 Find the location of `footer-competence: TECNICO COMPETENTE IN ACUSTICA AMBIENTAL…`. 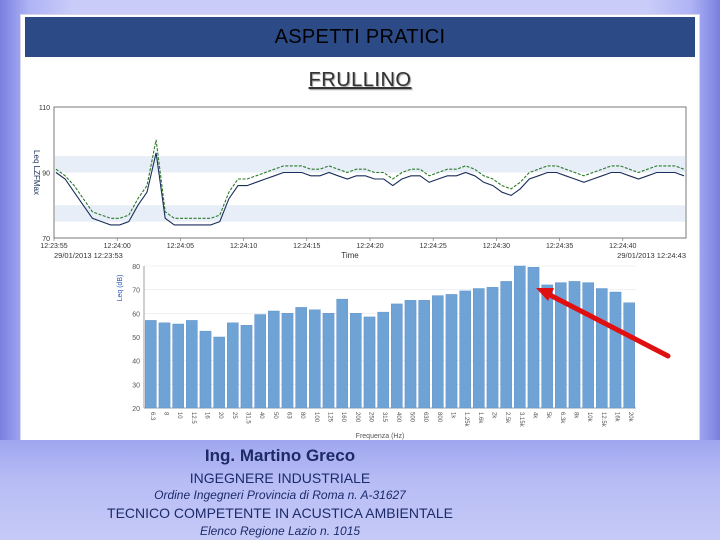

footer-competence: TECNICO COMPETENTE IN ACUSTICA AMBIENTAL… is located at coordinates (280, 513).